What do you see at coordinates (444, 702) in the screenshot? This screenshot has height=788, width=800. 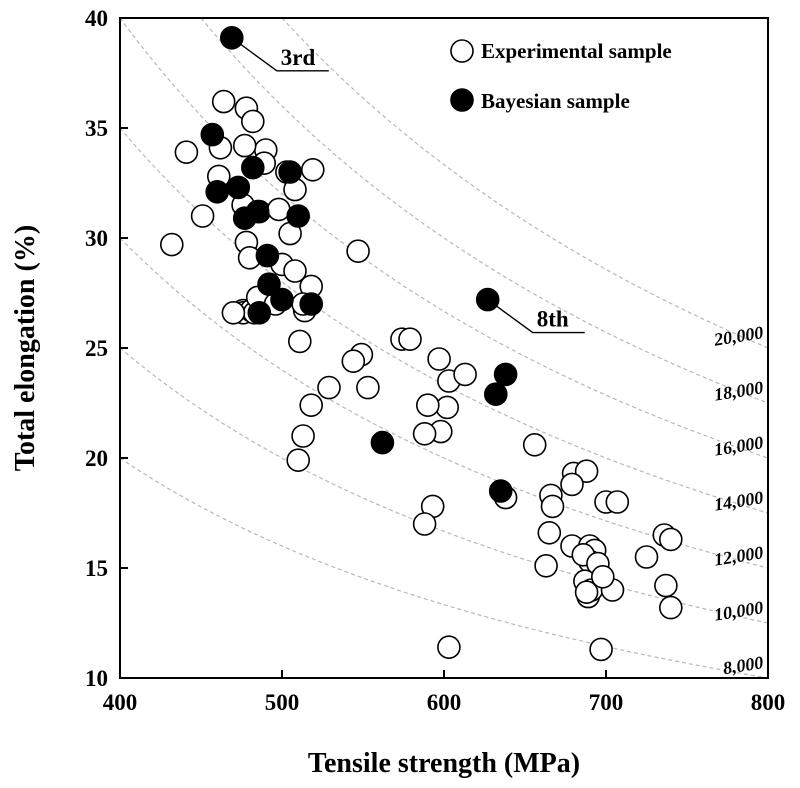 I see `x-tick-label: 600` at bounding box center [444, 702].